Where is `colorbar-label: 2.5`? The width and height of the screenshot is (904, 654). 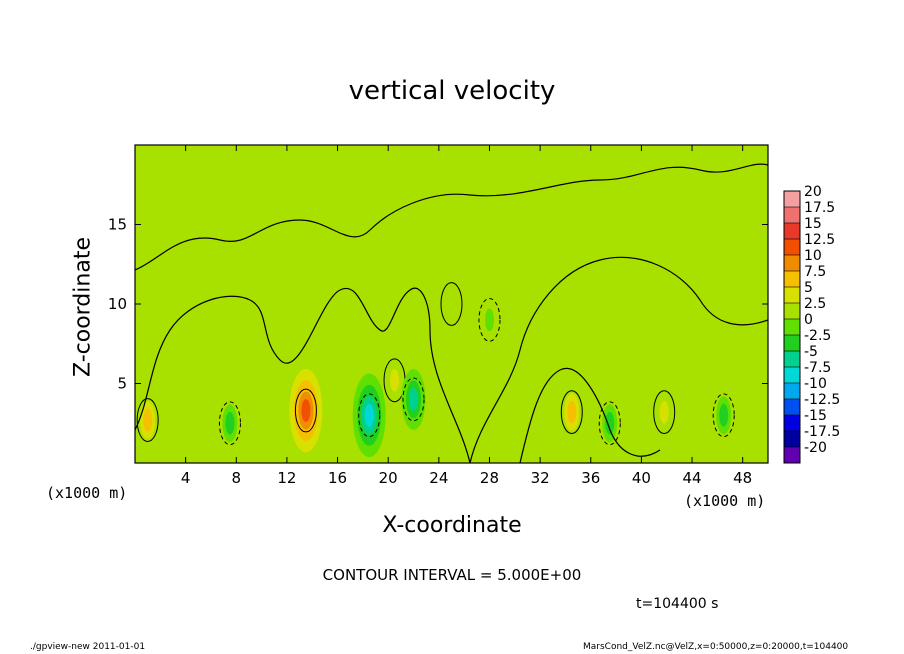 colorbar-label: 2.5 is located at coordinates (815, 304).